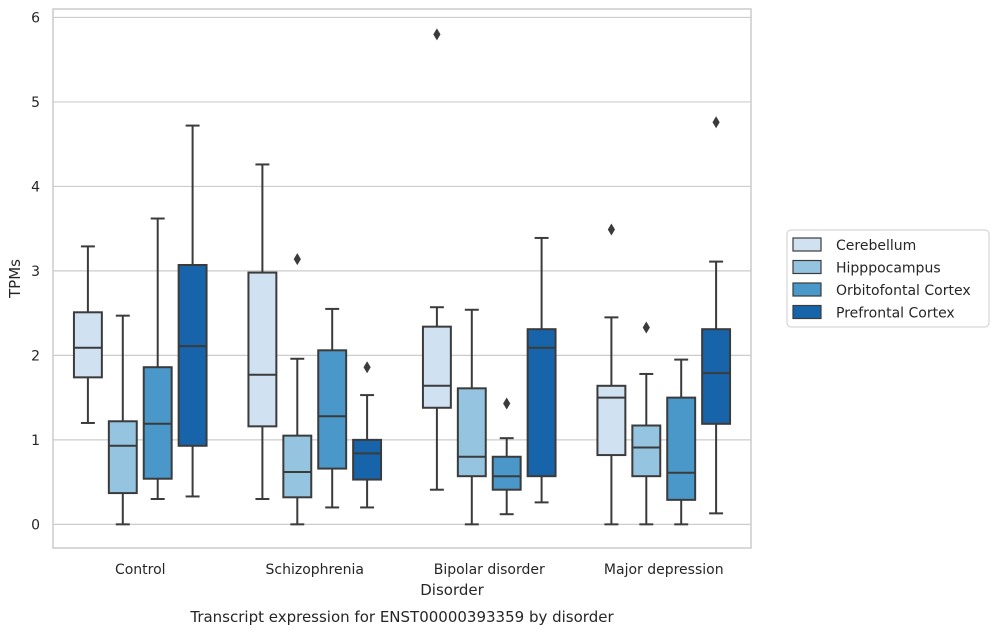 This screenshot has height=634, width=999. I want to click on legend-label: Prefrontal Cortex, so click(895, 314).